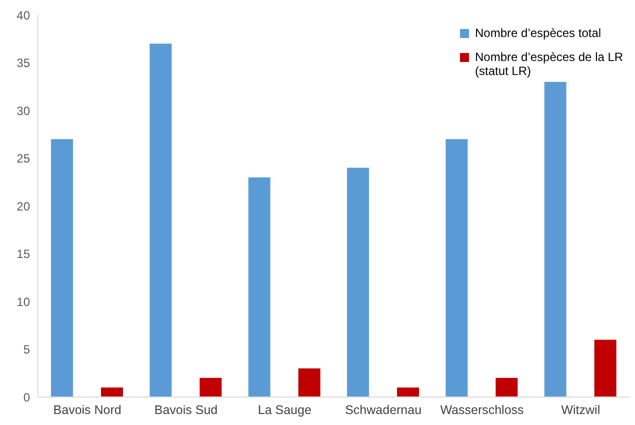 Image resolution: width=635 pixels, height=425 pixels. Describe the element at coordinates (23, 206) in the screenshot. I see `y-tick-label: 20` at that location.